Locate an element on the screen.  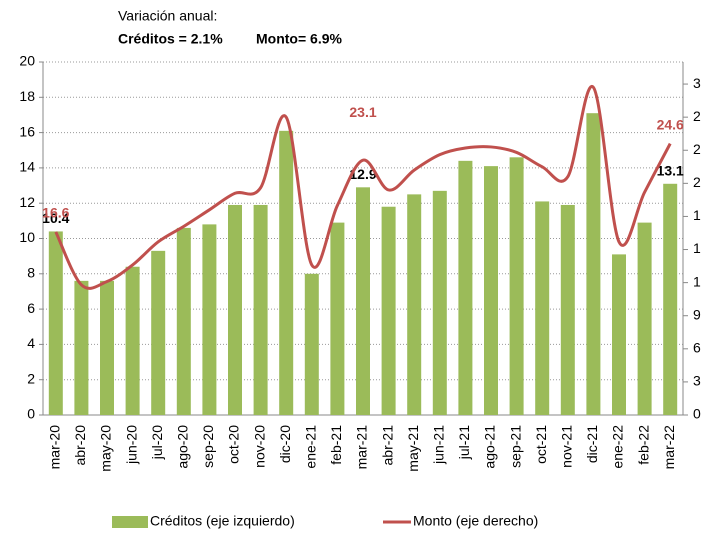
x-tick-label: ene-22 is located at coordinates (618, 447).